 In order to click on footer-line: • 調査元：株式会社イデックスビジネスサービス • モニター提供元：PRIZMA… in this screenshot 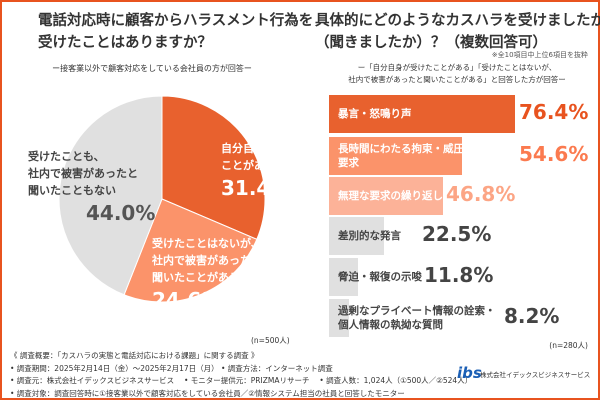, I will do `click(241, 380)`.